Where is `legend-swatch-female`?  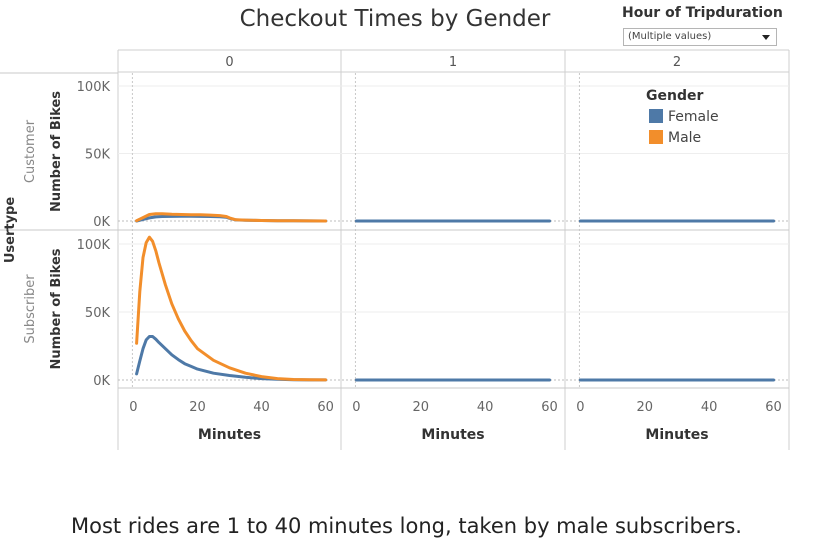 legend-swatch-female is located at coordinates (656, 116).